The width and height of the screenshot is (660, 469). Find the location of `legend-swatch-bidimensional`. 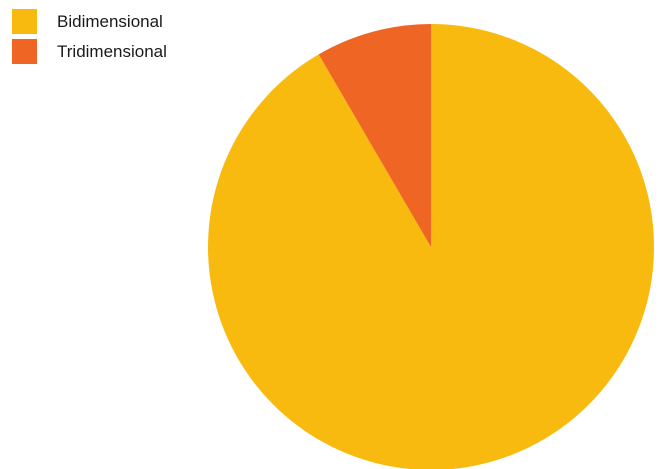

legend-swatch-bidimensional is located at coordinates (24, 21).